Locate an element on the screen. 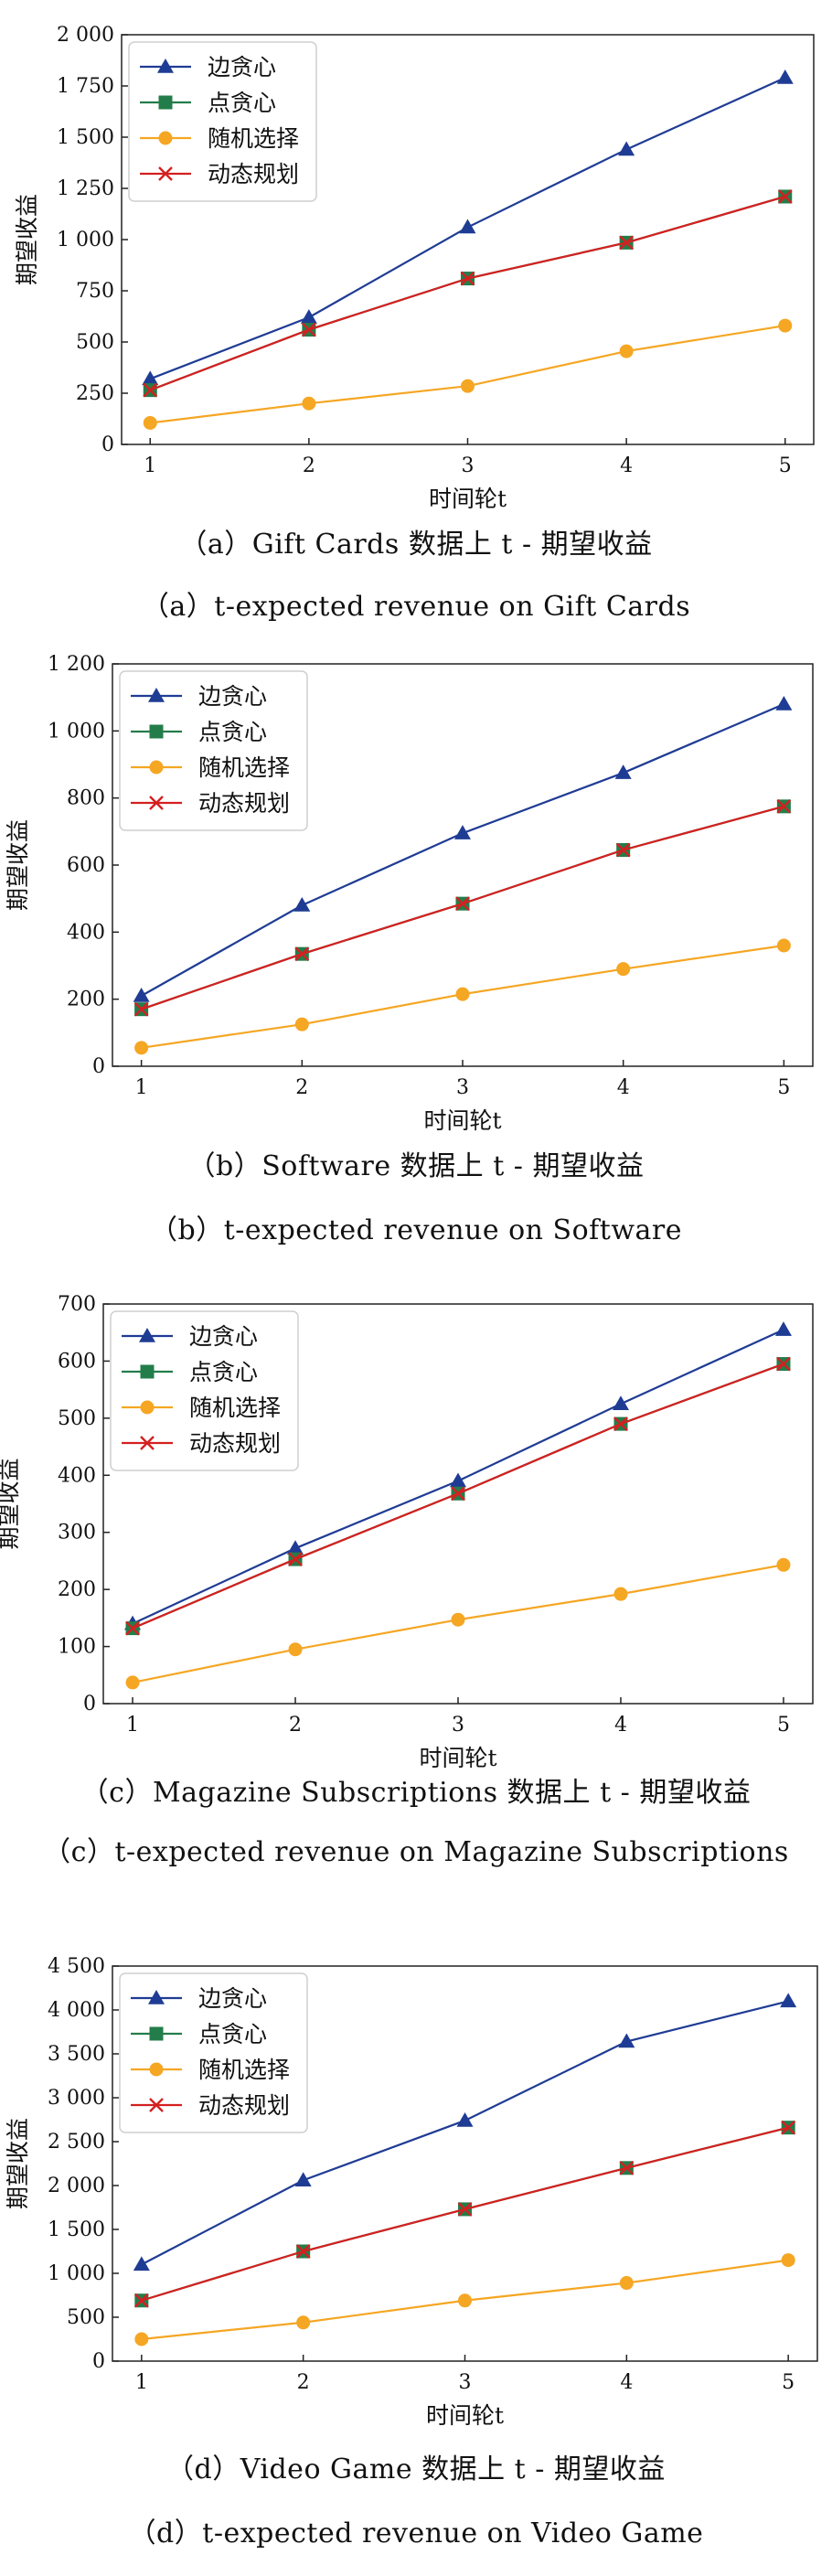 The width and height of the screenshot is (832, 2576). y-tick-label: 2 500 is located at coordinates (76, 2142).